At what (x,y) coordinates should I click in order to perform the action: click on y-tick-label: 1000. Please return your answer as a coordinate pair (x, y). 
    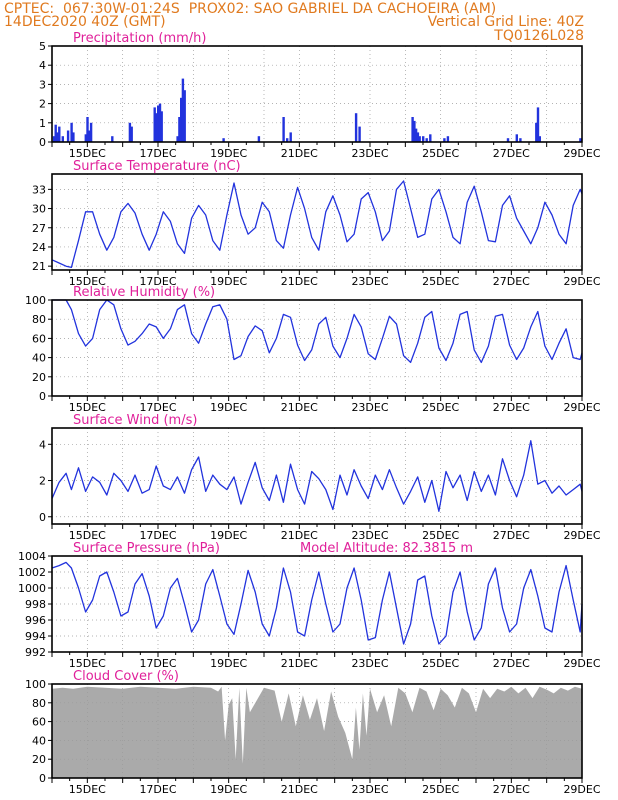
    Looking at the image, I should click on (32, 588).